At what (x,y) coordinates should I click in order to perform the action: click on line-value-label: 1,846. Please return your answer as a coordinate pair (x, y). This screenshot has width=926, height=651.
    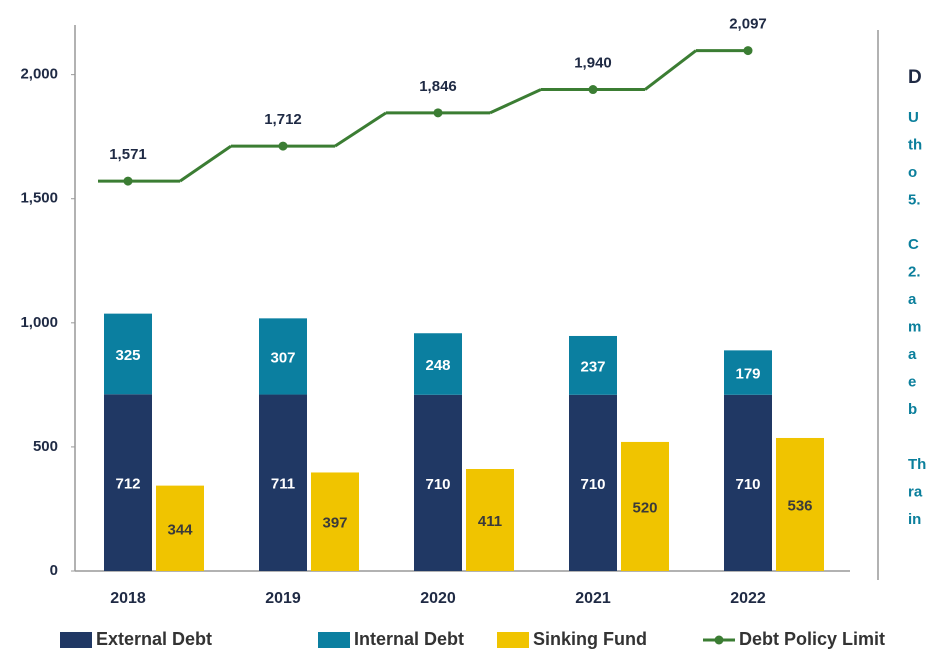
    Looking at the image, I should click on (438, 86).